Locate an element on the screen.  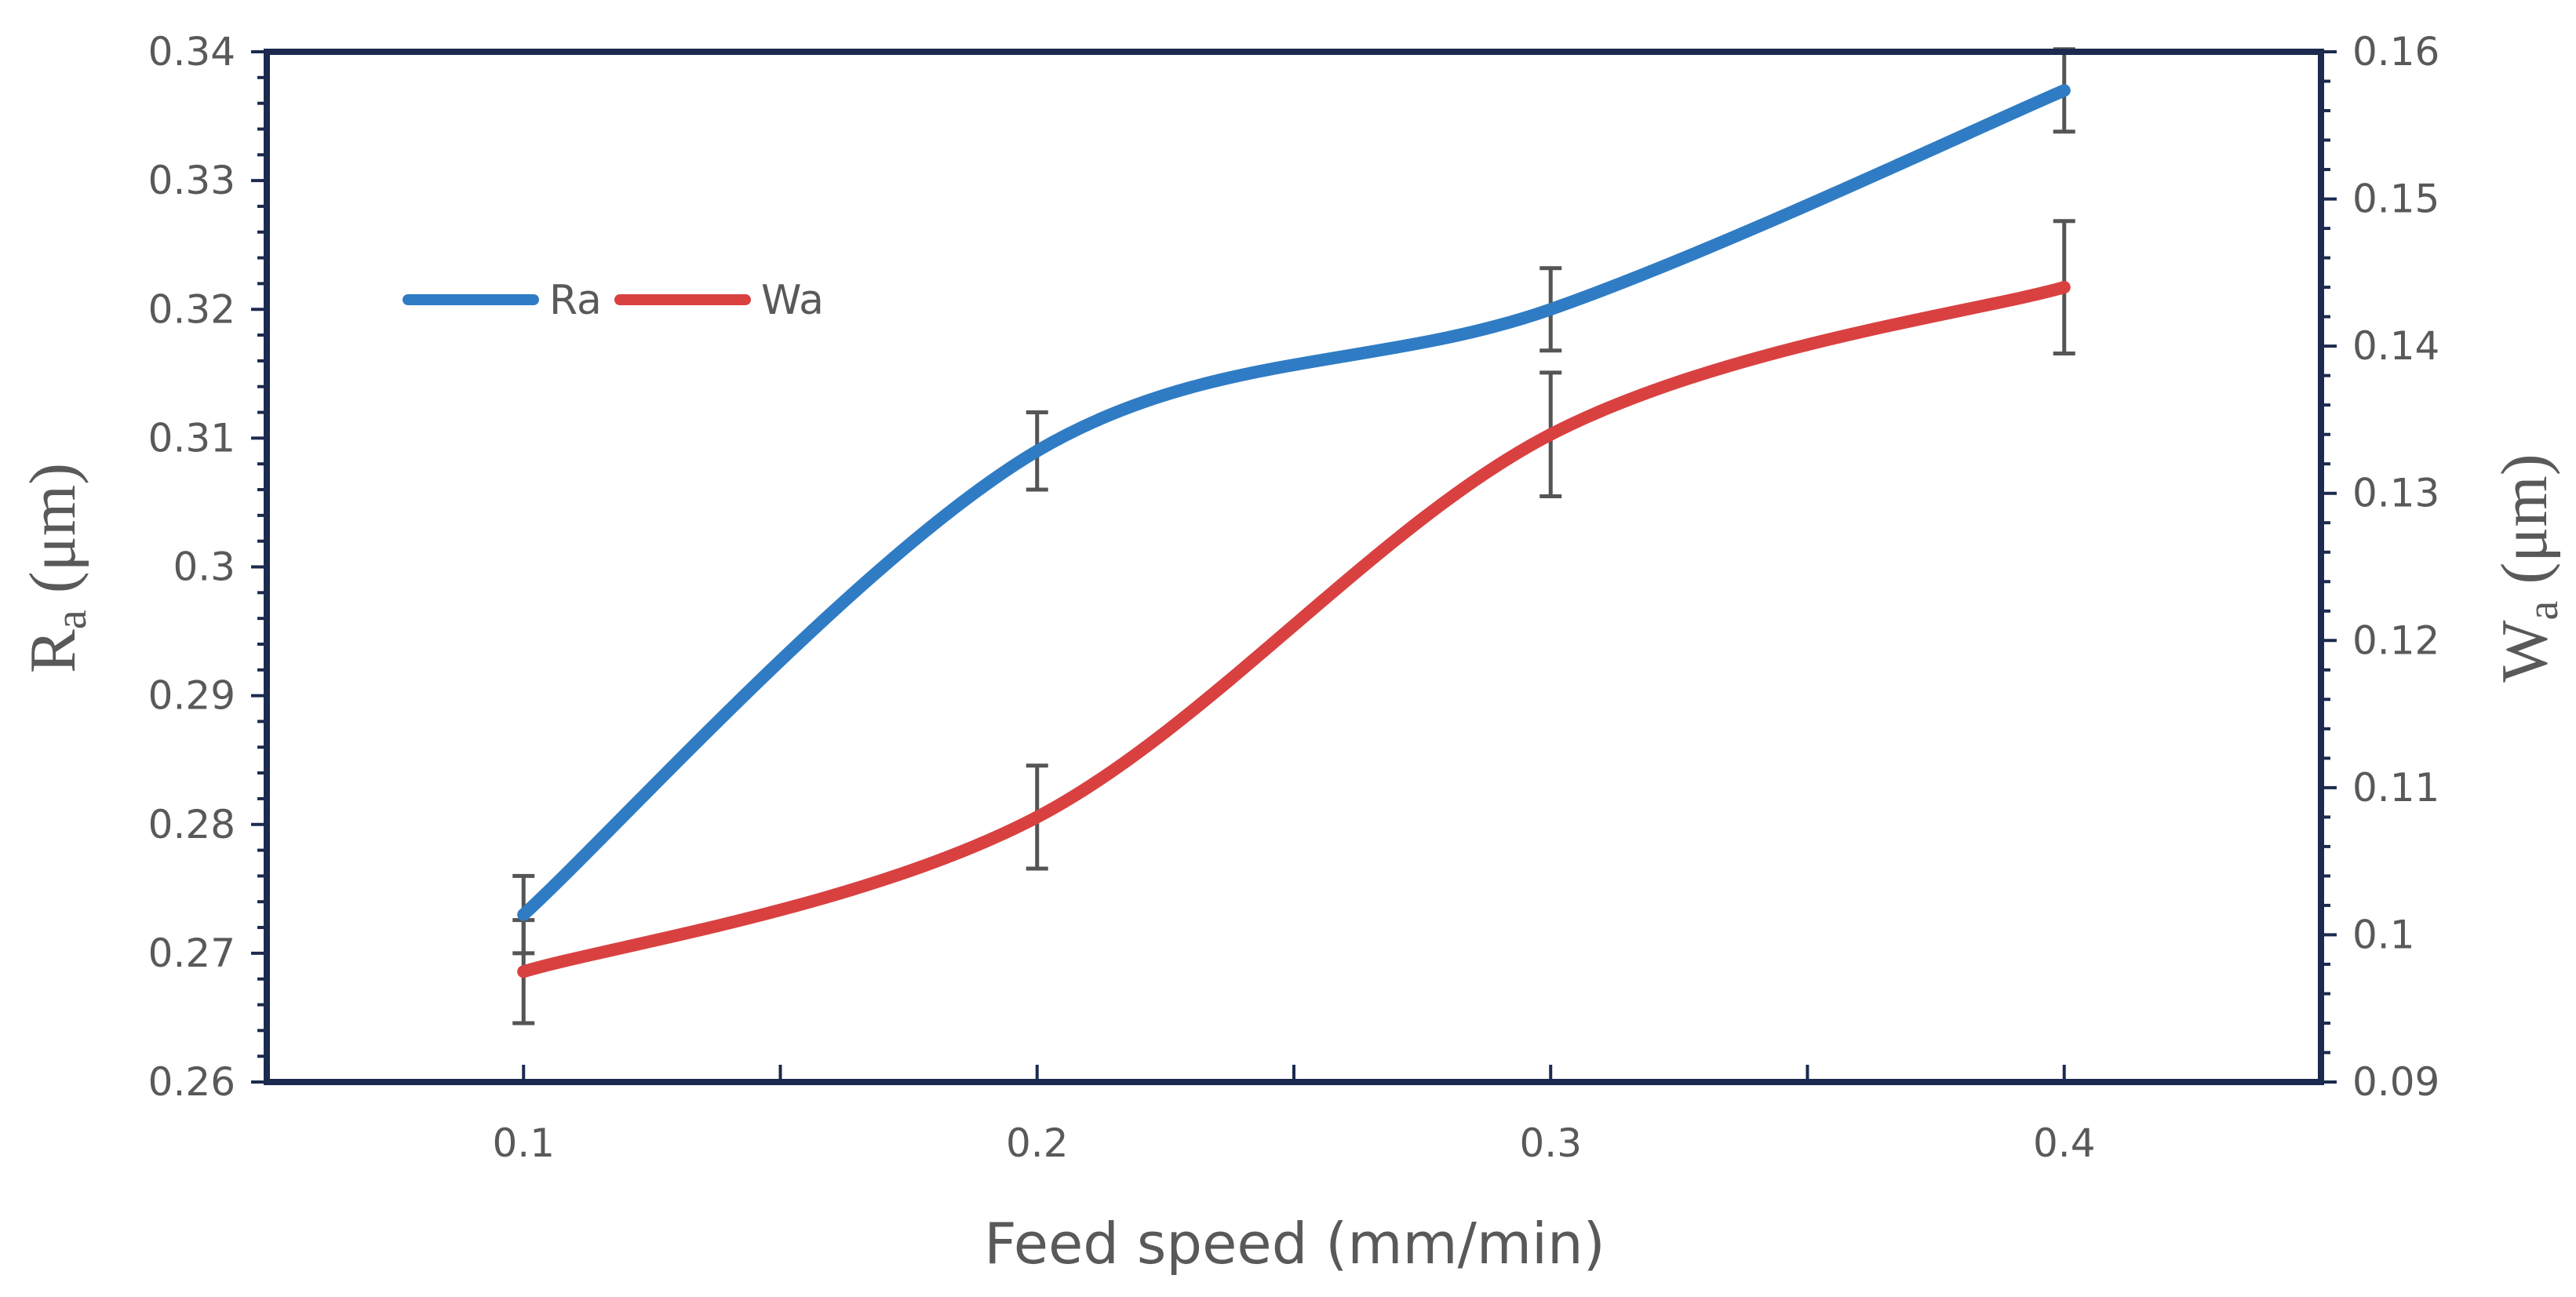
y-left-tick-label: 0.26 is located at coordinates (191, 1082).